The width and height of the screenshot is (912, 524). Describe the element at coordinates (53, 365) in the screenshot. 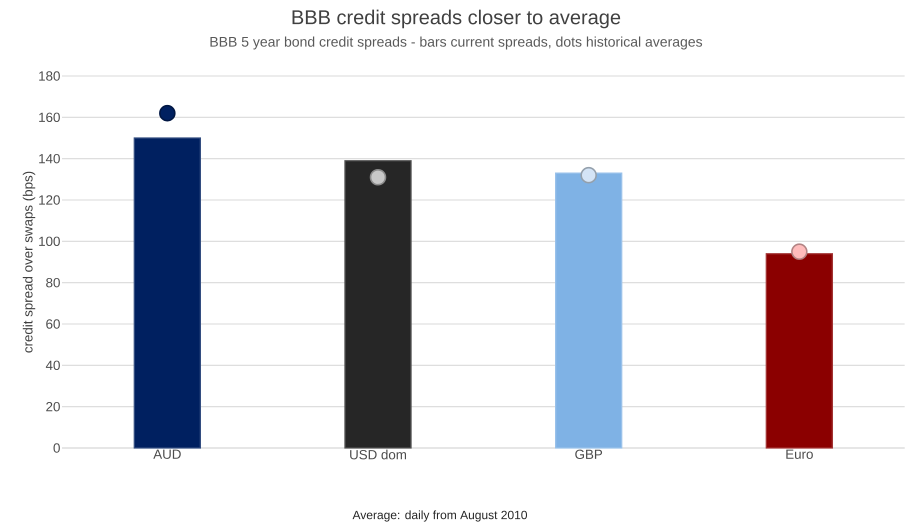

I see `y-tick-label: 40` at that location.